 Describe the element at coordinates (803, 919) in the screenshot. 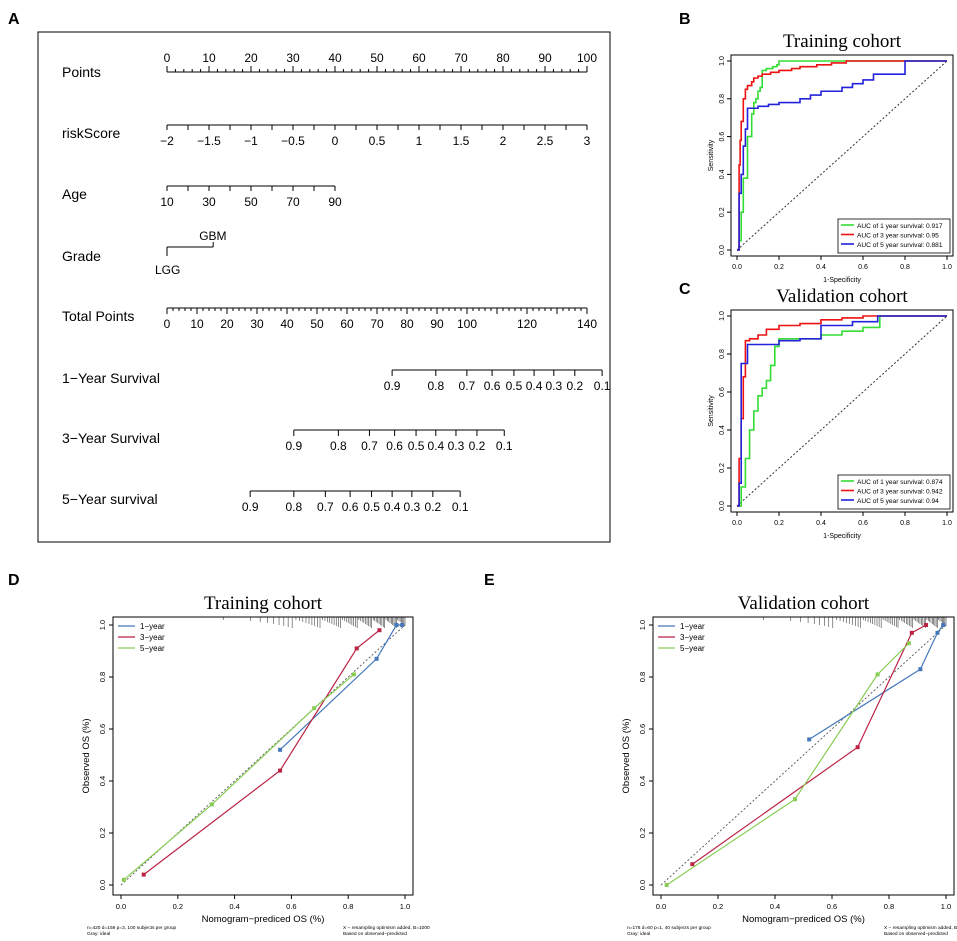

I see `cal-validation-x-label: Nomogram−prediced OS (%)` at that location.